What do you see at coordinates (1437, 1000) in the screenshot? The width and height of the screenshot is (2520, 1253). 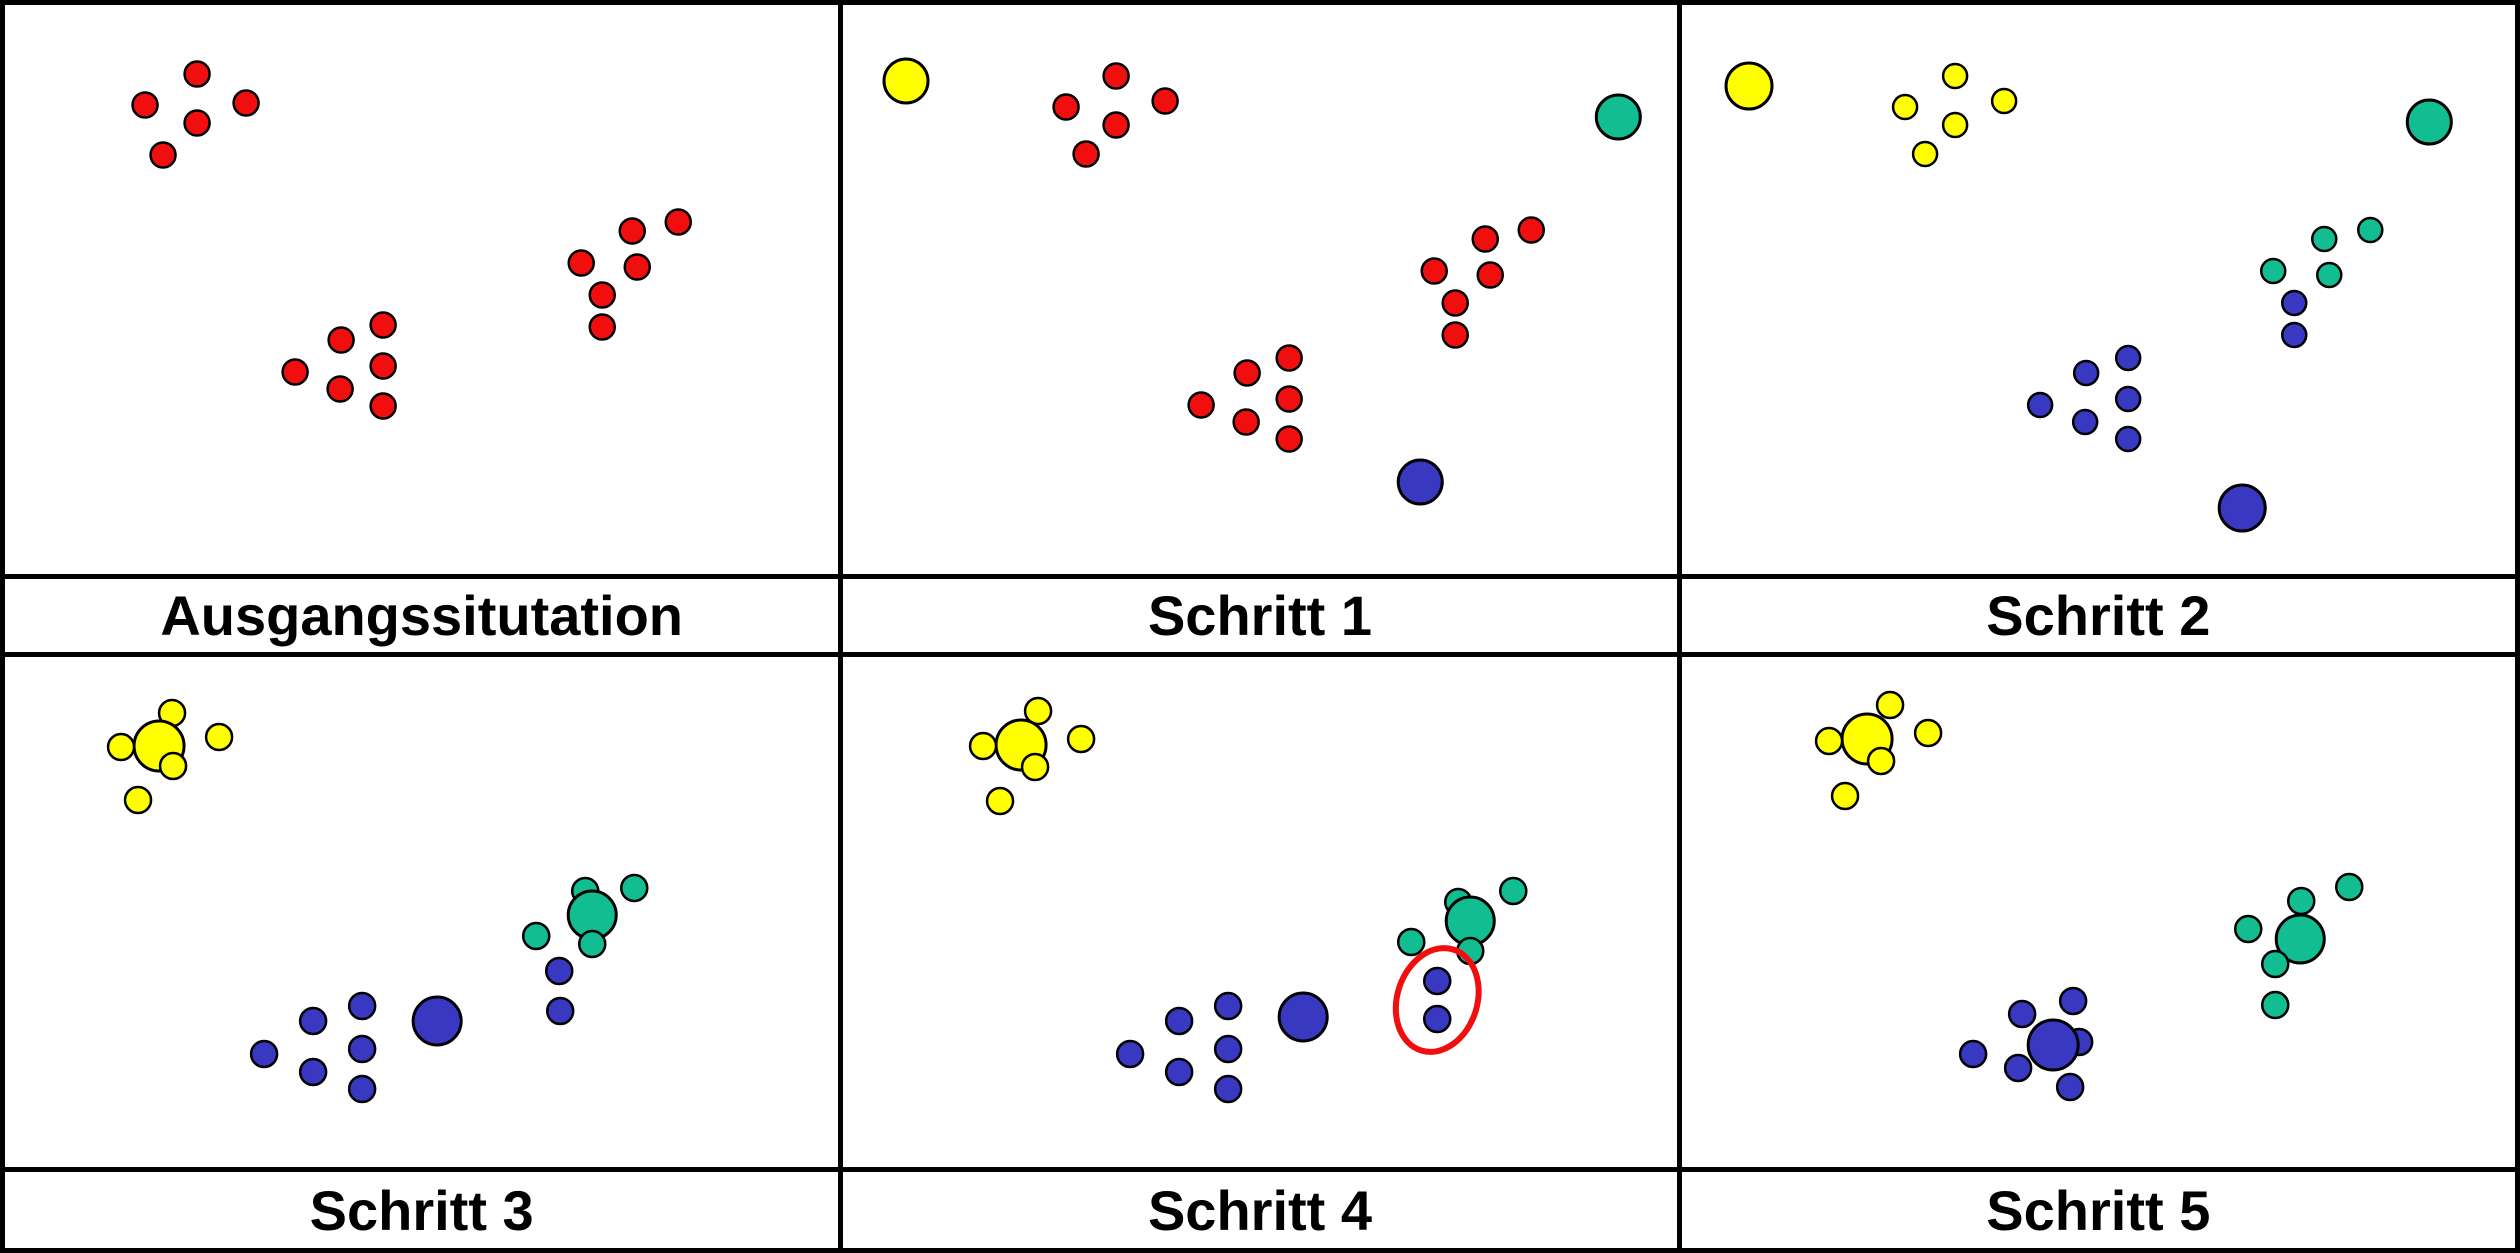 I see `highlight-ellipse` at bounding box center [1437, 1000].